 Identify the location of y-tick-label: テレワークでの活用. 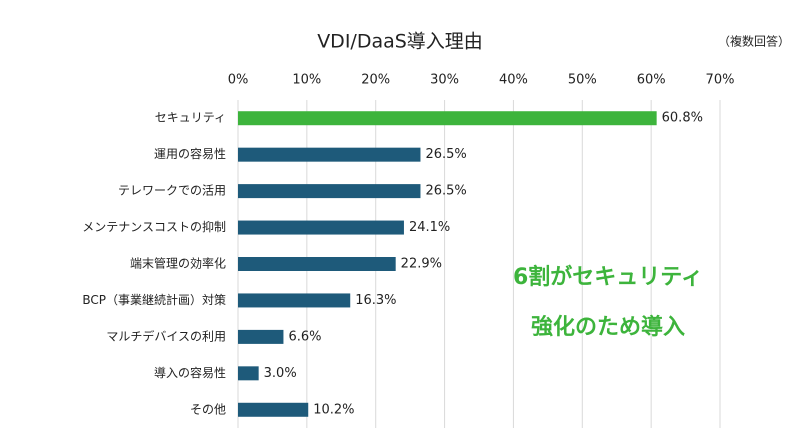
(172, 191).